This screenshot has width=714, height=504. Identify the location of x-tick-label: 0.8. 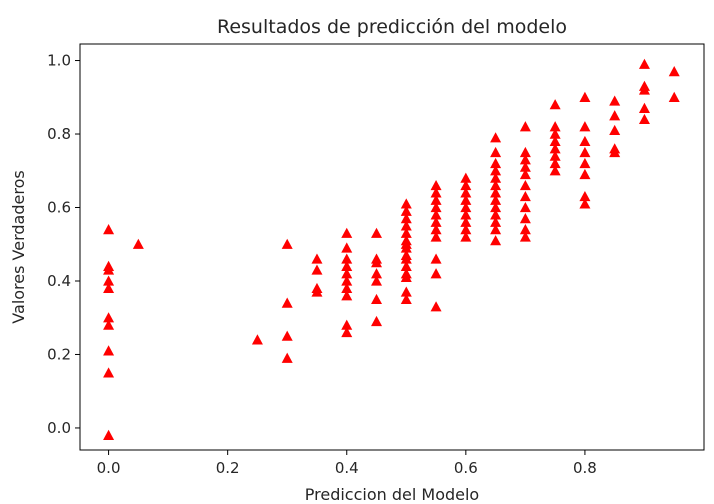
(585, 468).